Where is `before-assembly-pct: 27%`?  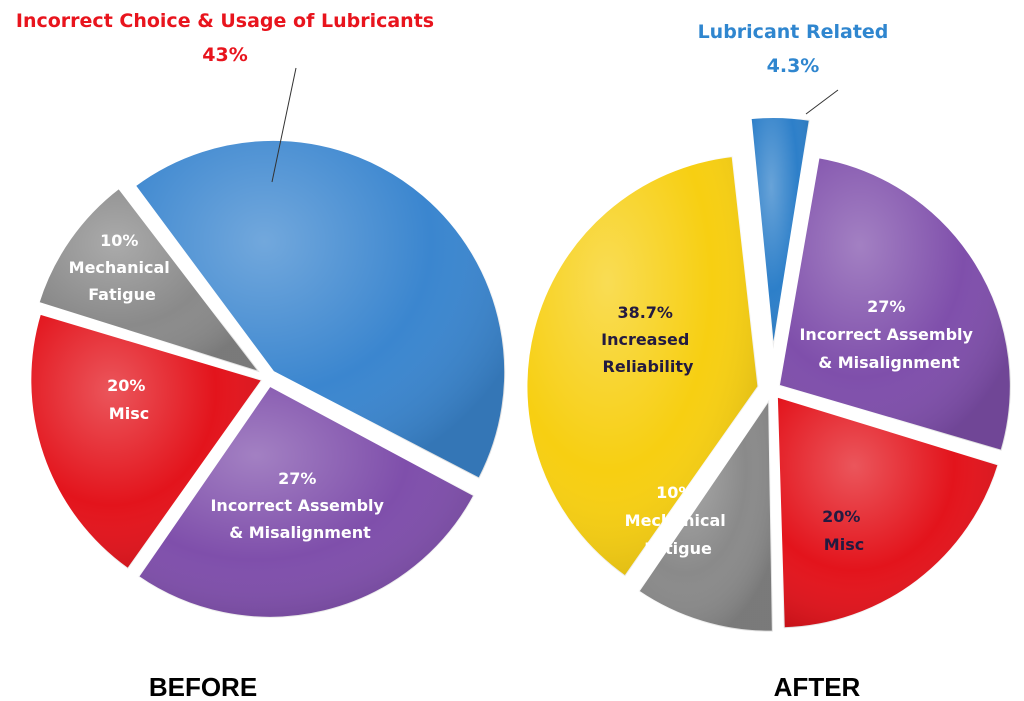 before-assembly-pct: 27% is located at coordinates (297, 478).